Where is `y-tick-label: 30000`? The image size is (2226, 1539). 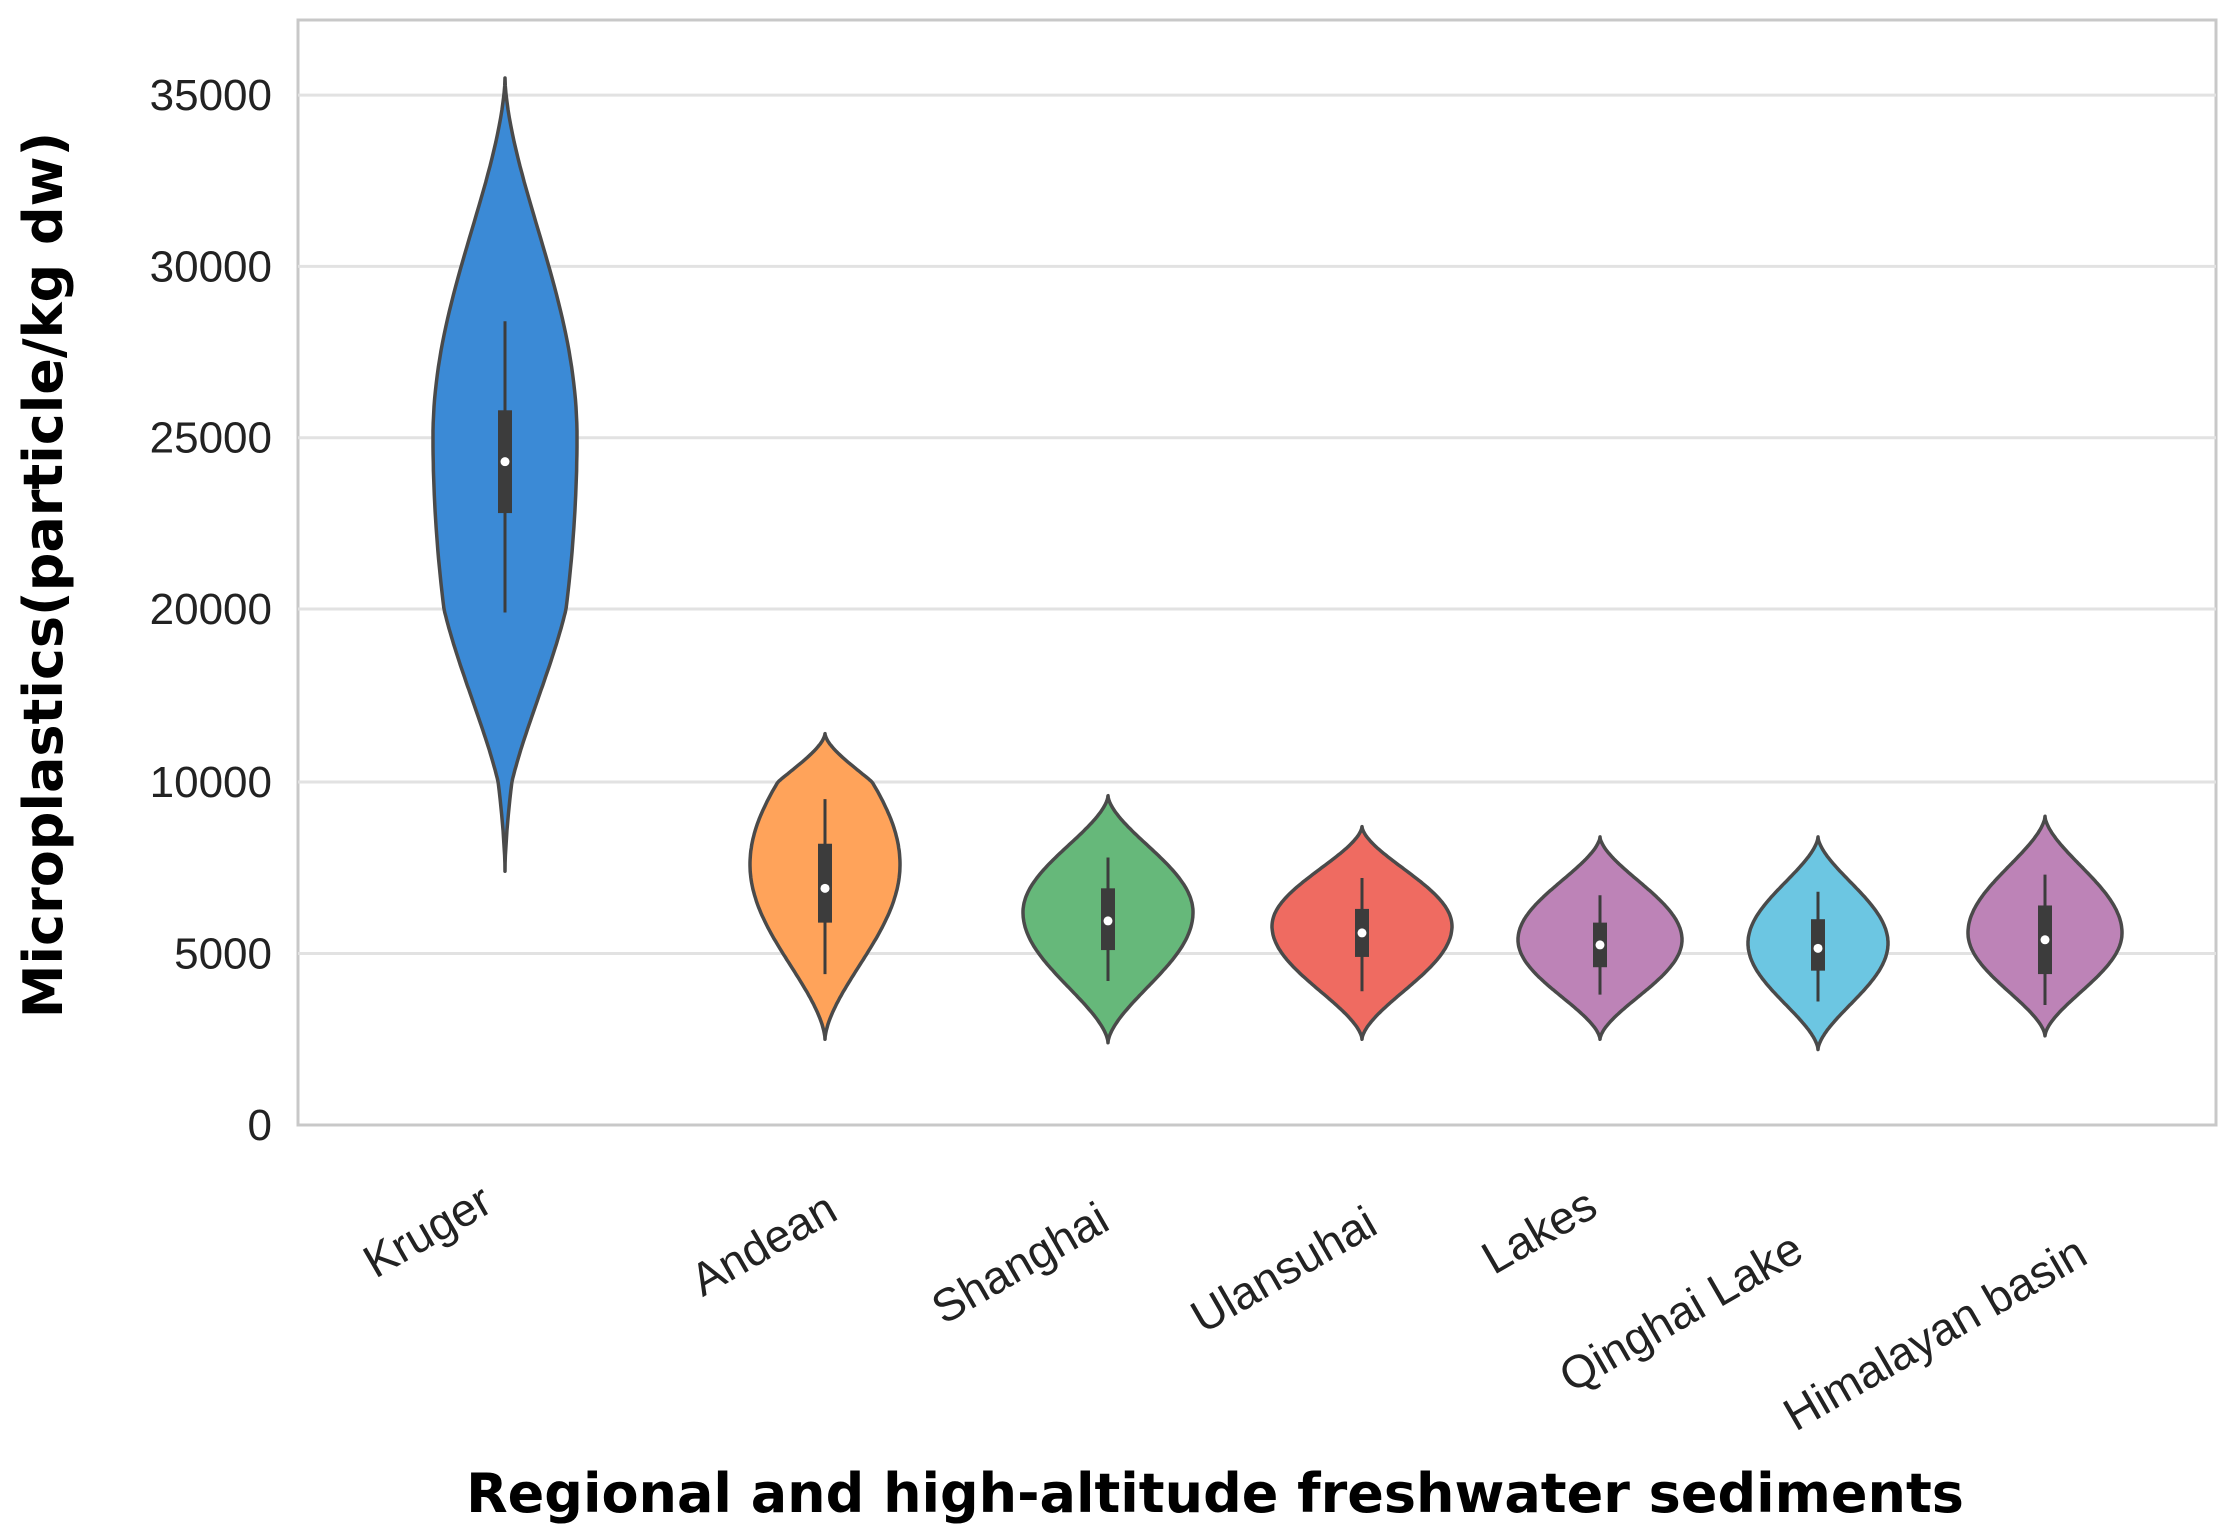 y-tick-label: 30000 is located at coordinates (211, 266).